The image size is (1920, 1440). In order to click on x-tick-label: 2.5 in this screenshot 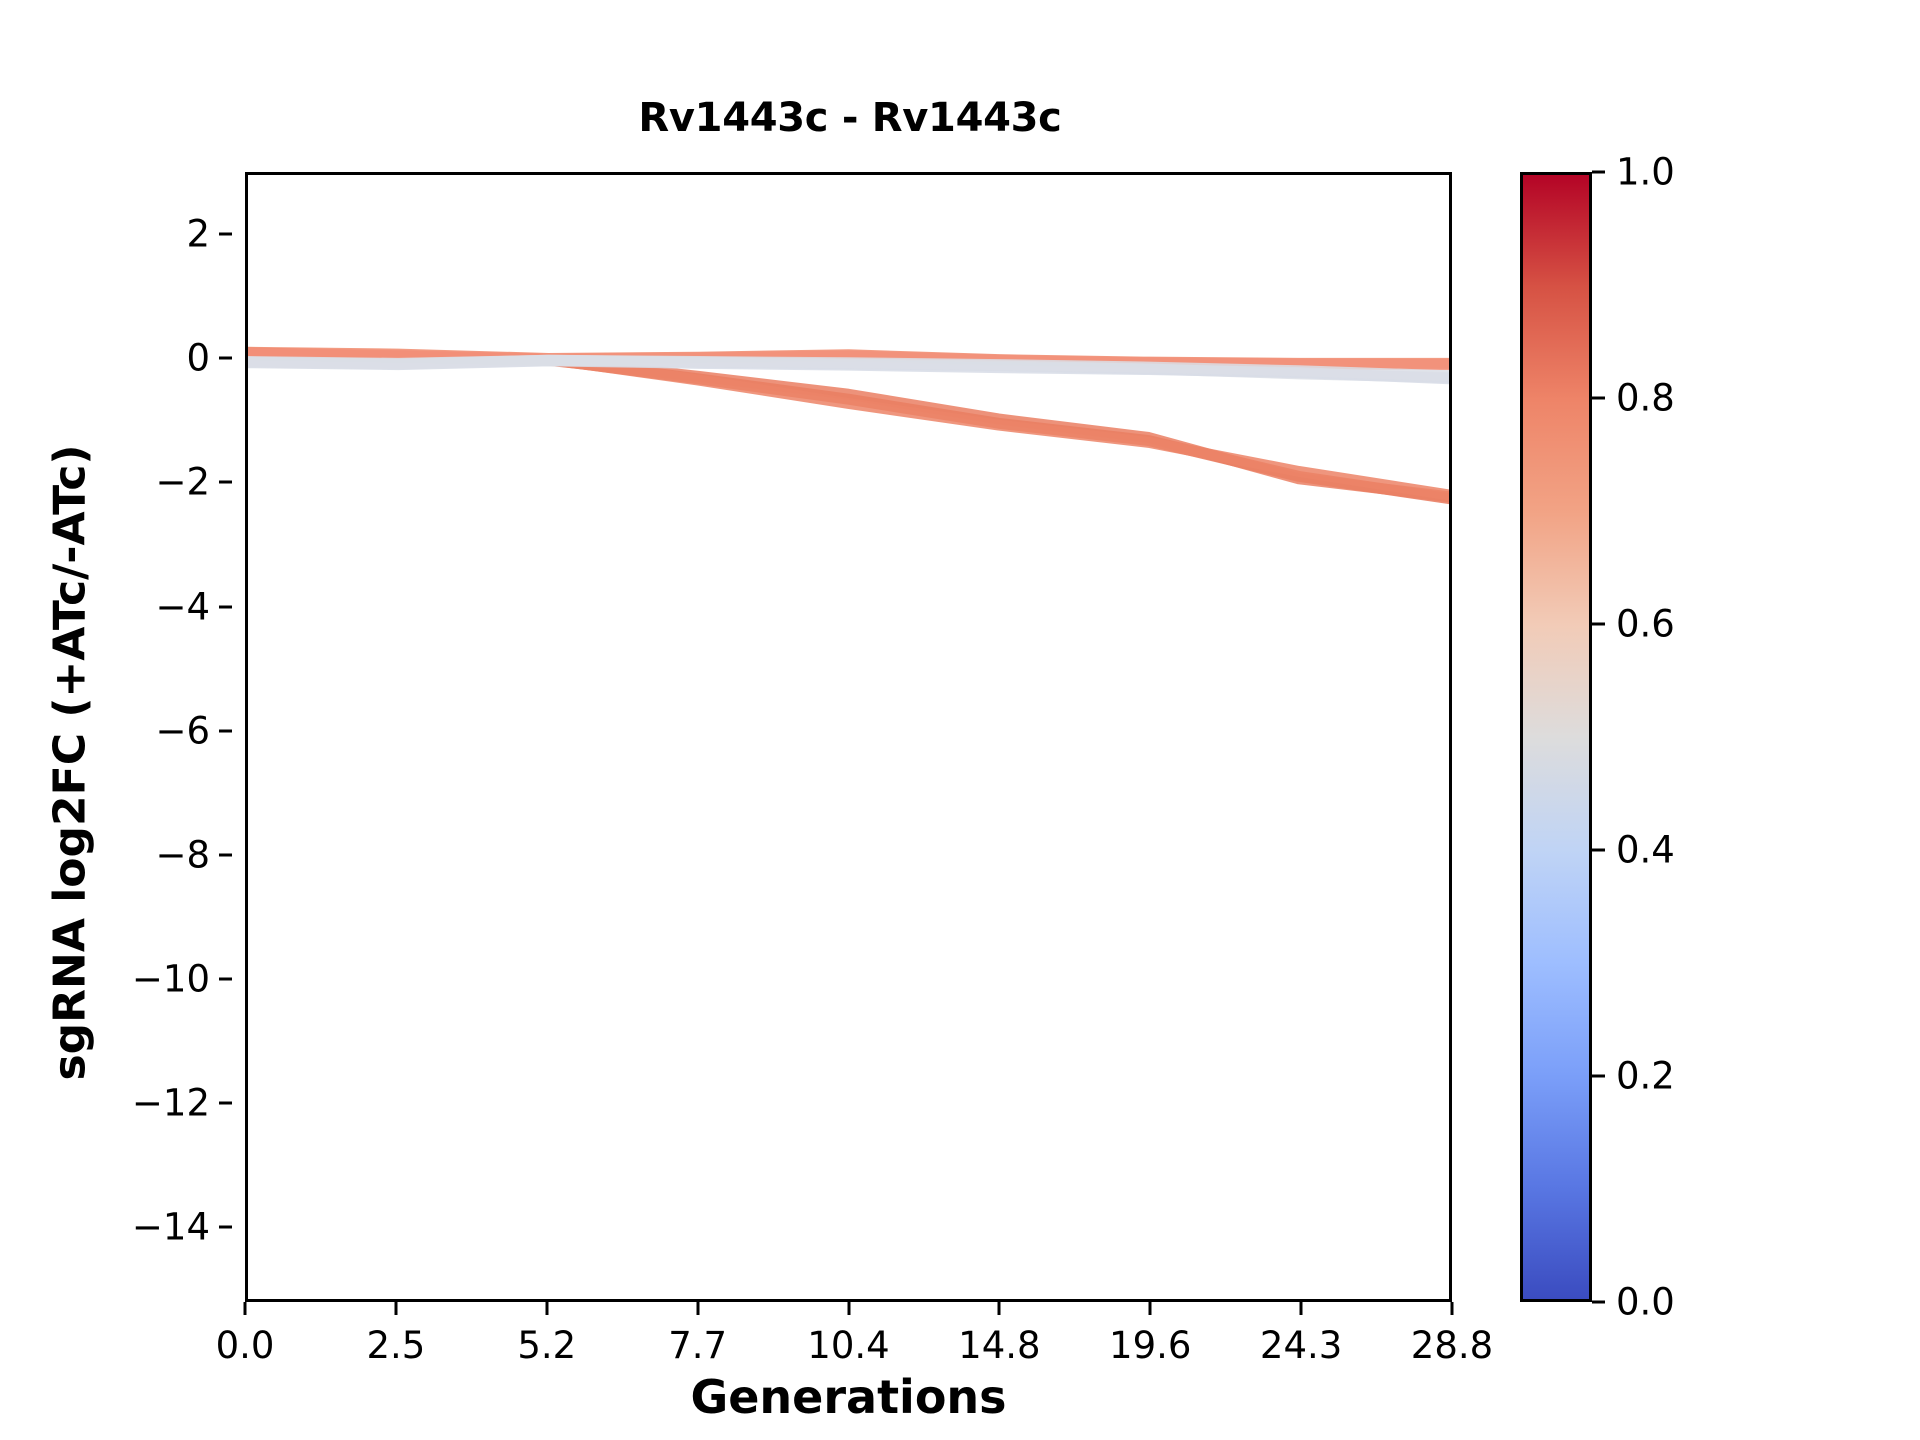, I will do `click(396, 1345)`.